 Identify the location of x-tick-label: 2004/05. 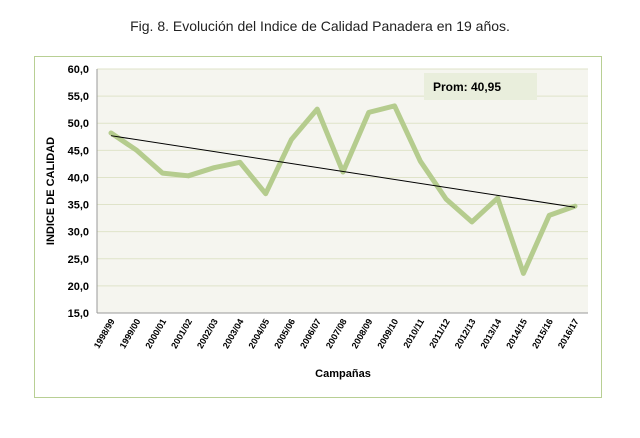
(258, 333).